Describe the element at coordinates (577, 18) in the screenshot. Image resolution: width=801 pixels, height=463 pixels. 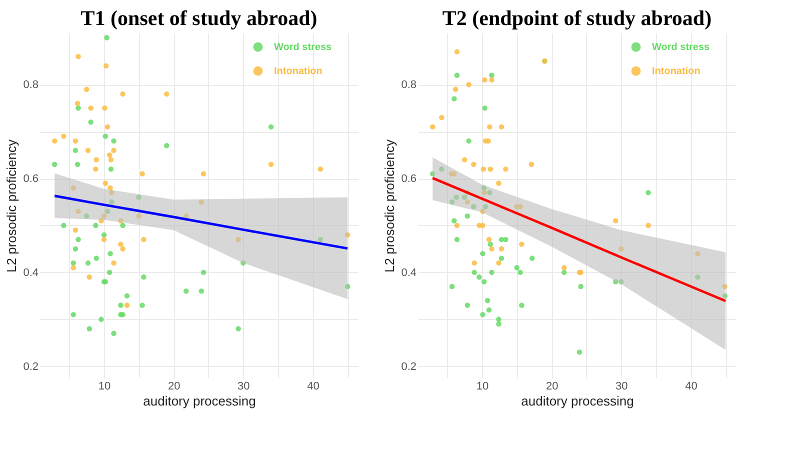
I see `chart-title: T2 (endpoint of study abroad)` at that location.